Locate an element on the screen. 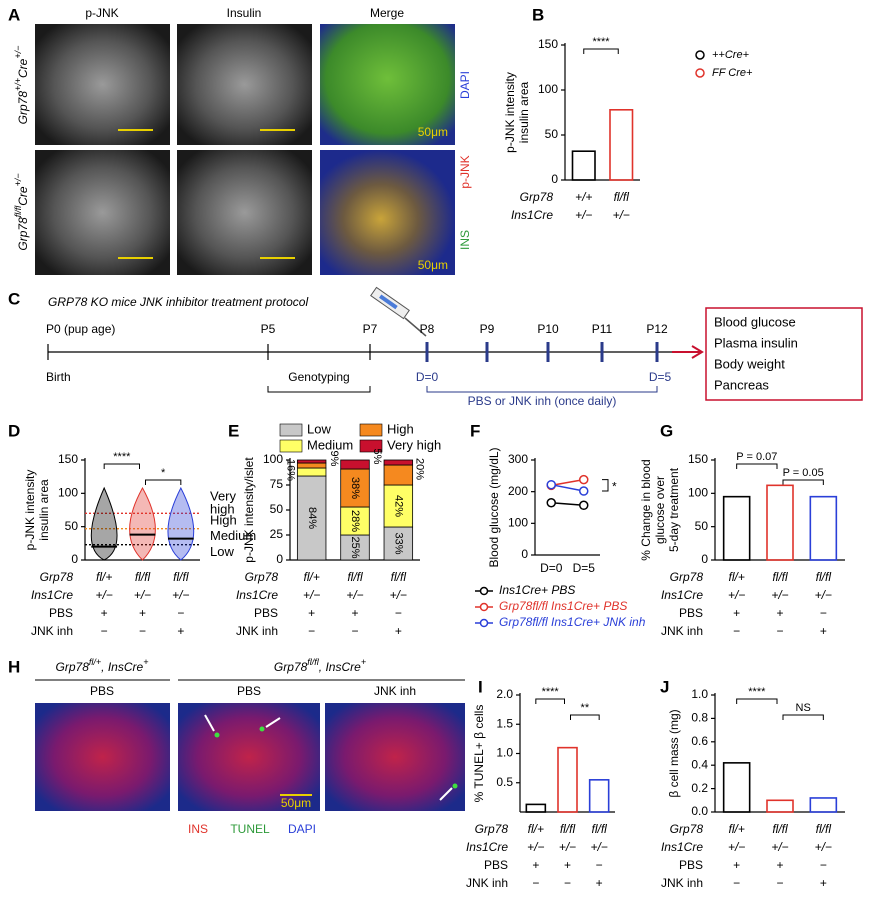 The image size is (870, 900). y-tick-label: 200 is located at coordinates (518, 491).